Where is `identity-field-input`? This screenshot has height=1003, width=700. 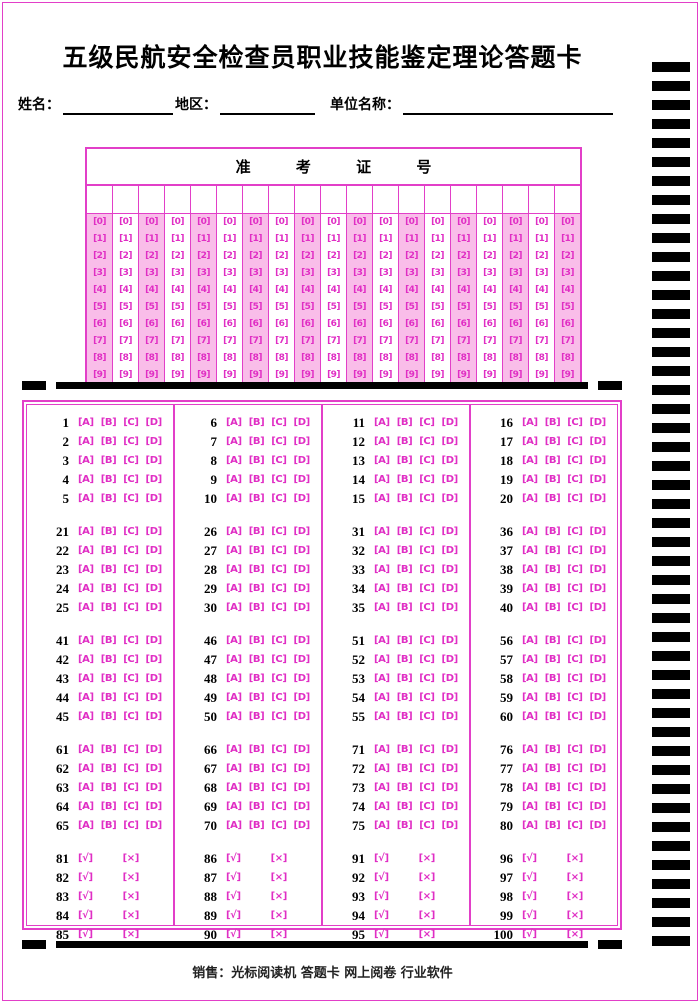
identity-field-input is located at coordinates (508, 105).